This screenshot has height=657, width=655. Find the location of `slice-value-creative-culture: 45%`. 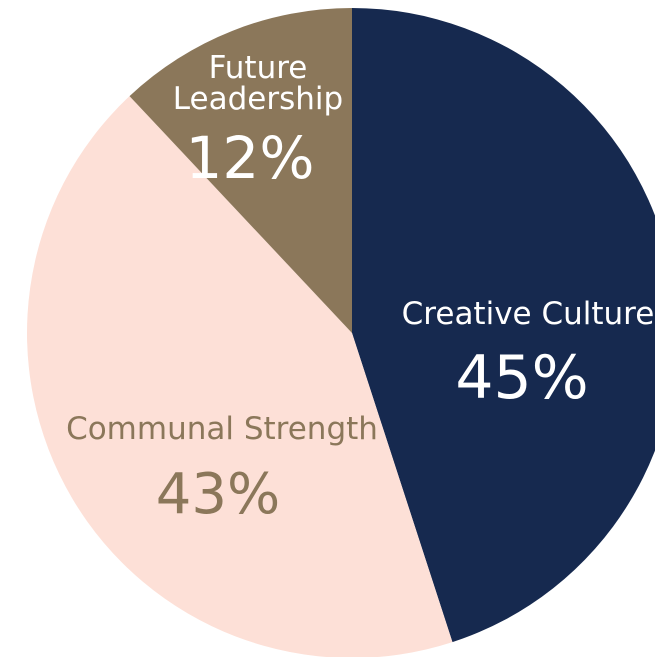

slice-value-creative-culture: 45% is located at coordinates (521, 378).